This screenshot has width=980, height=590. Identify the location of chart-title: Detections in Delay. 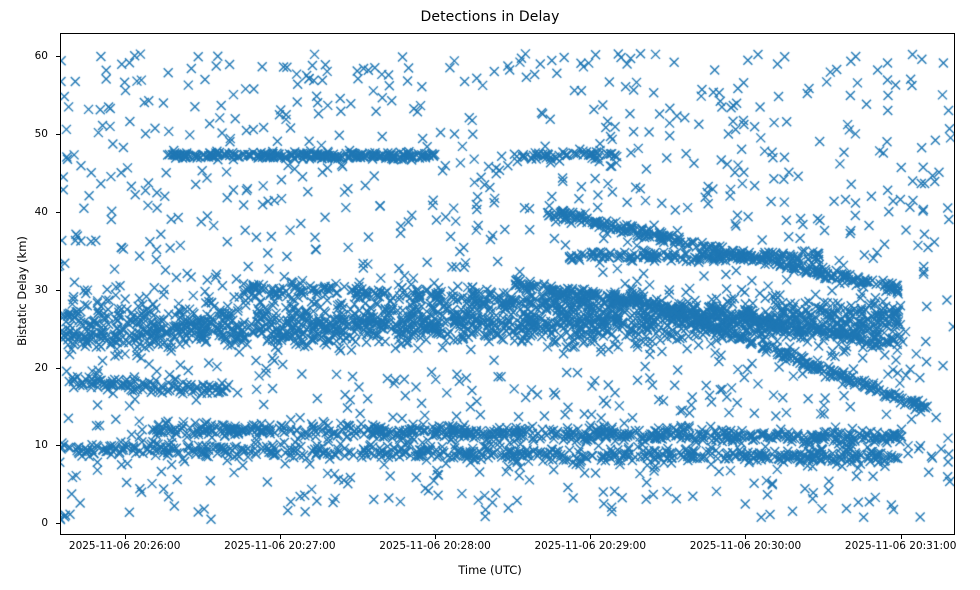
(490, 17).